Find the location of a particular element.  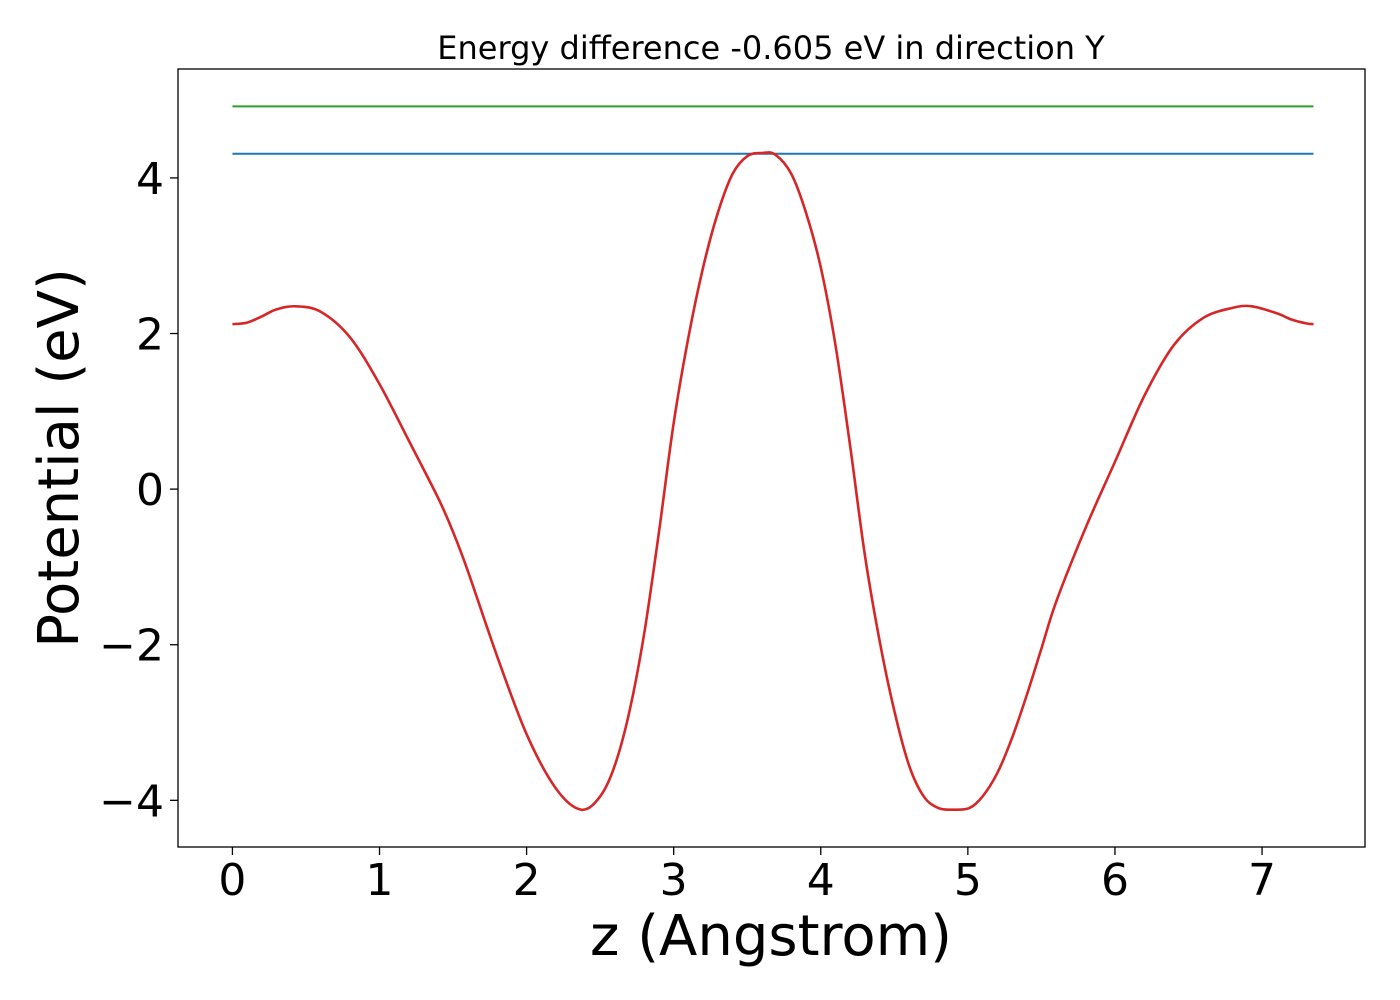

x-tick-label: 5 is located at coordinates (968, 880).